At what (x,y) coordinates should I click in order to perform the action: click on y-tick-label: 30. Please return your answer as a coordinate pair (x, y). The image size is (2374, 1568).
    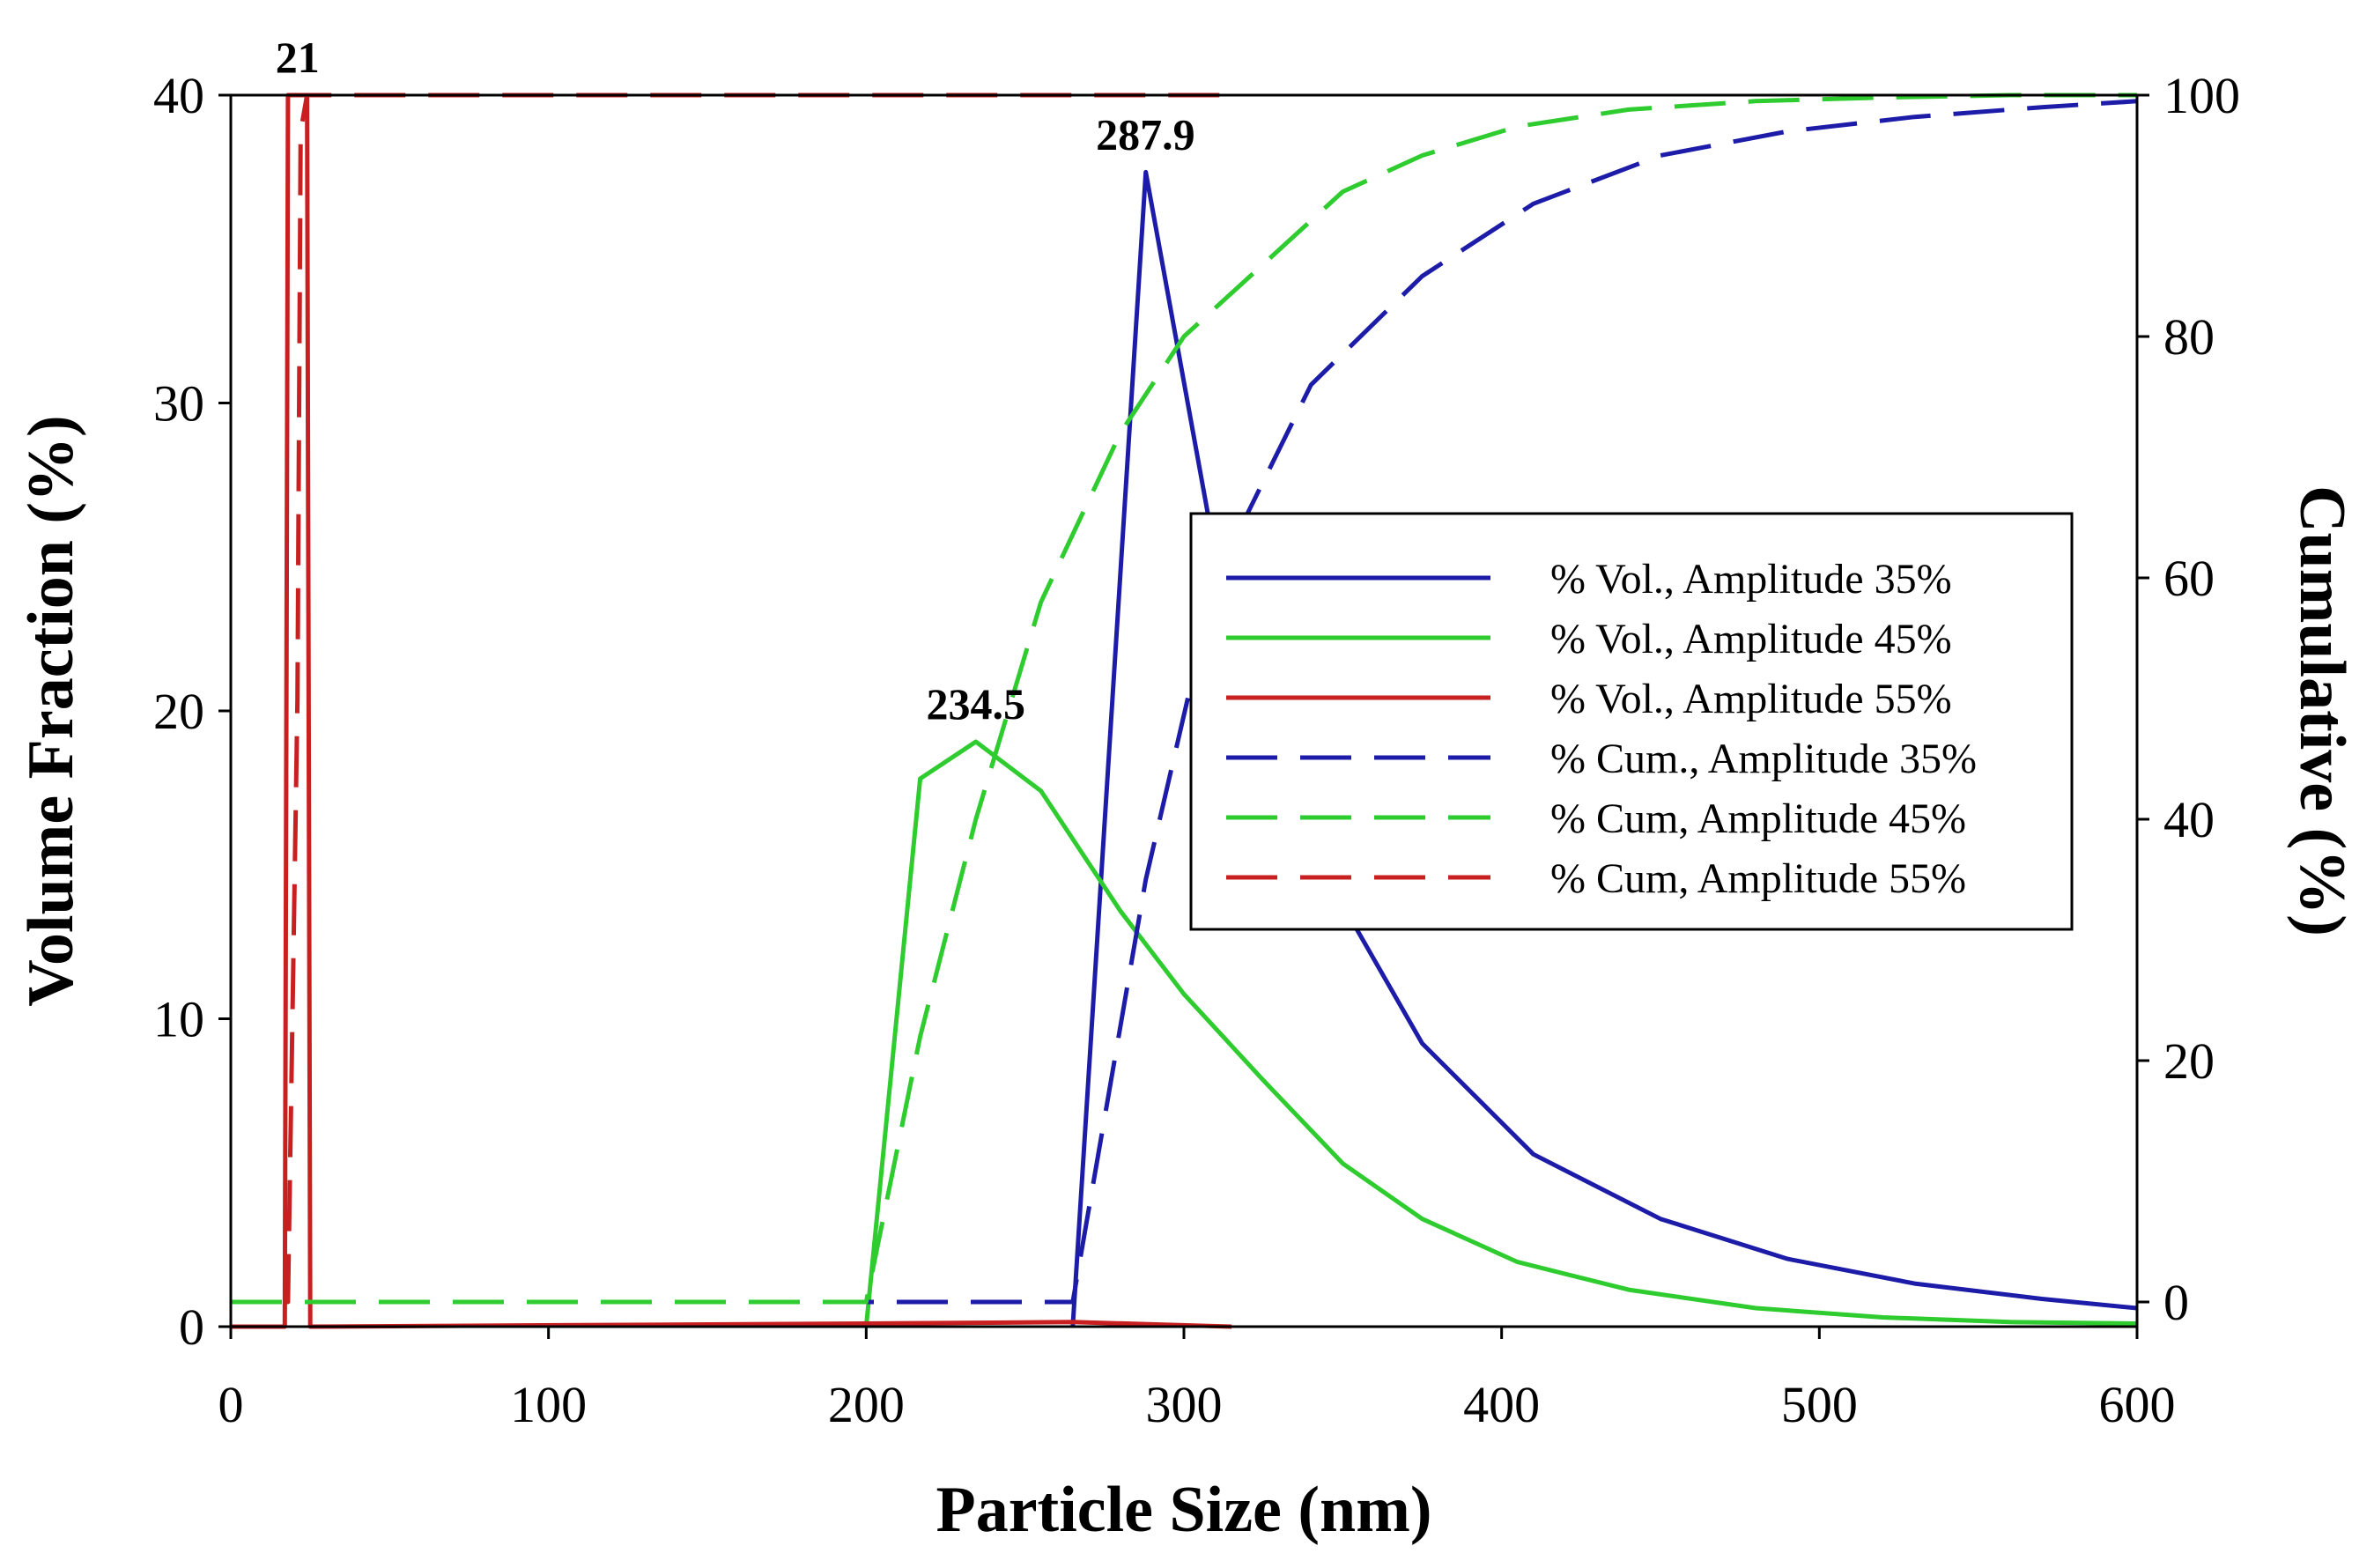
    Looking at the image, I should click on (178, 404).